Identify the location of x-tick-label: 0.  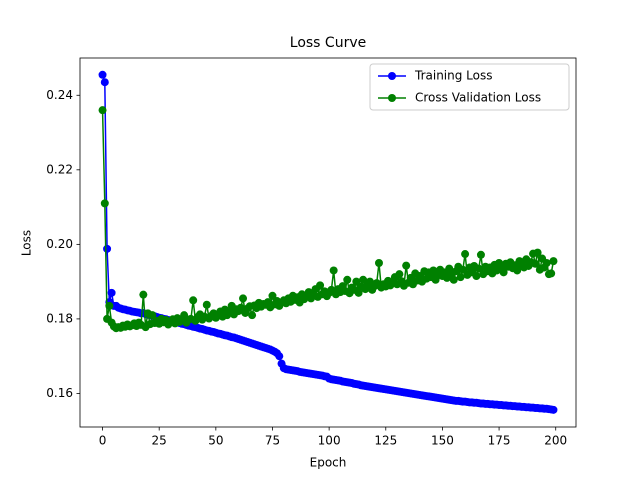
(103, 441).